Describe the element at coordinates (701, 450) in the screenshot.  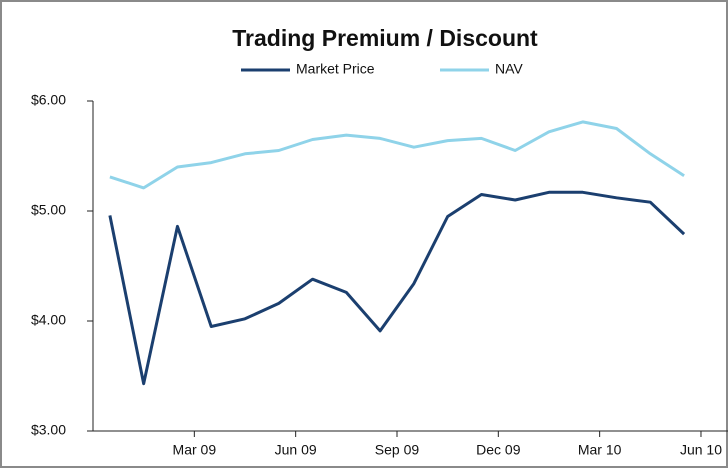
I see `x-tick-label: Jun 10` at that location.